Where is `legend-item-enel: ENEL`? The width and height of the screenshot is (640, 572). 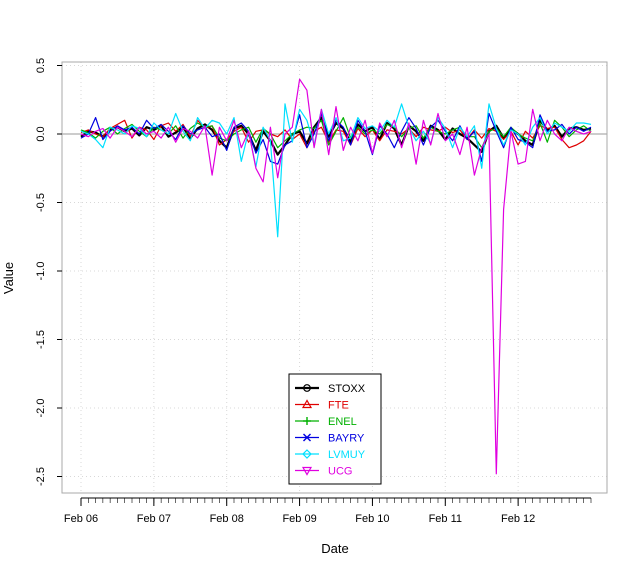 legend-item-enel: ENEL is located at coordinates (326, 422).